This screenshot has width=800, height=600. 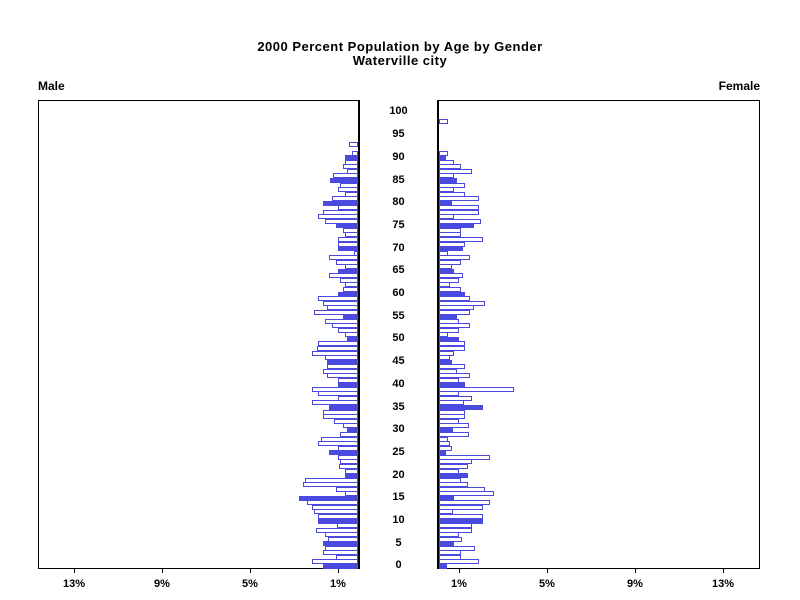 What do you see at coordinates (338, 584) in the screenshot?
I see `x-axis-tick-label: 1%` at bounding box center [338, 584].